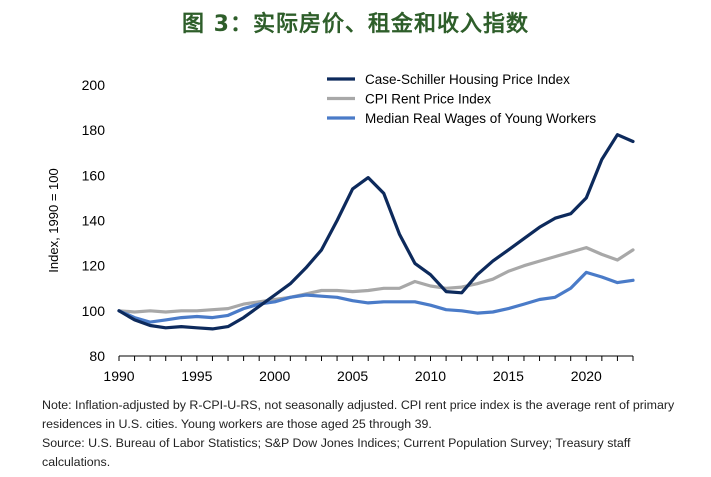 This screenshot has width=711, height=477. Describe the element at coordinates (467, 79) in the screenshot. I see `legend-label: Case-Schiller Housing Price Index` at that location.